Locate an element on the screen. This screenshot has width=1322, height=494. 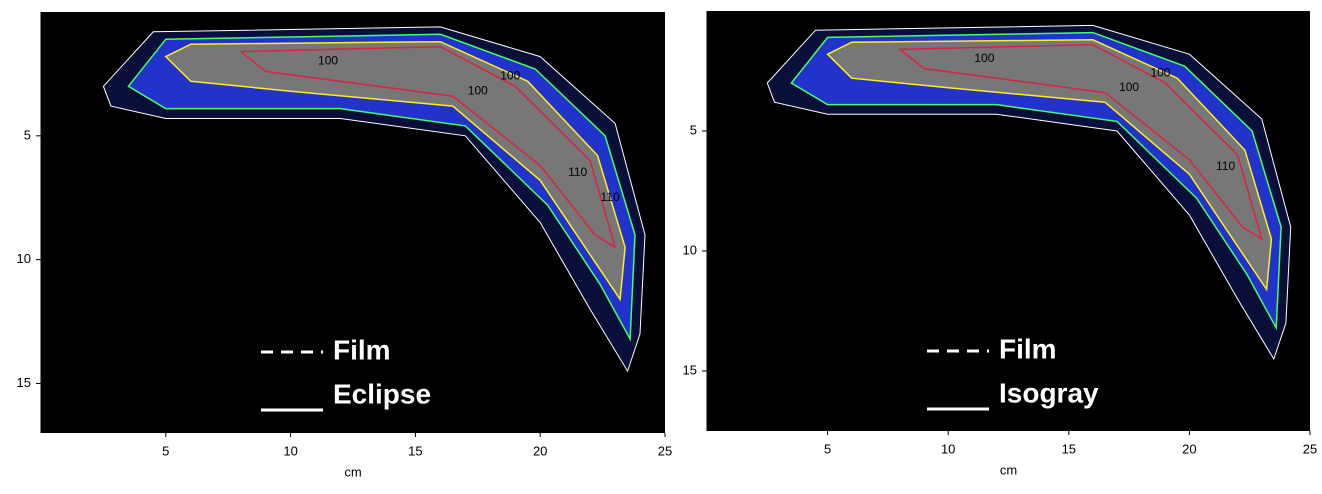
legend-label: Isogray is located at coordinates (1049, 392).